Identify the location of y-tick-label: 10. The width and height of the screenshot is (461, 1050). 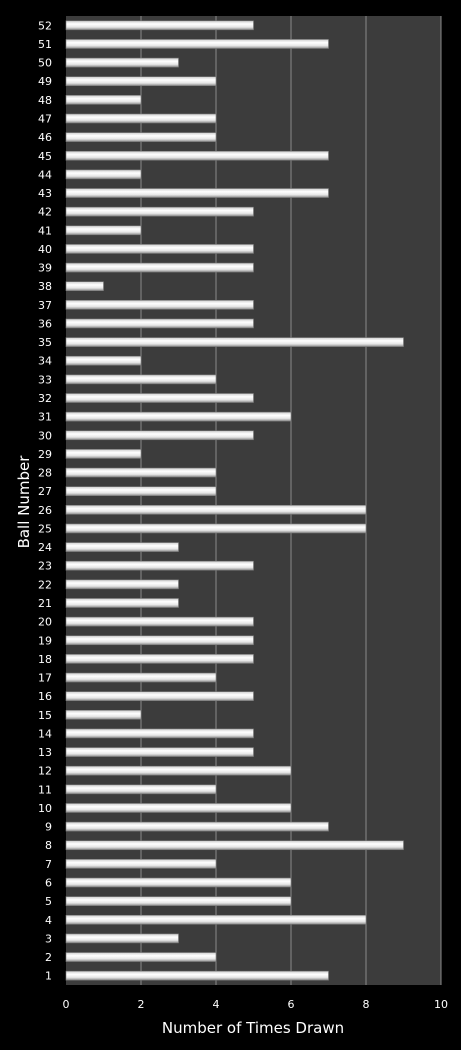
(45, 808).